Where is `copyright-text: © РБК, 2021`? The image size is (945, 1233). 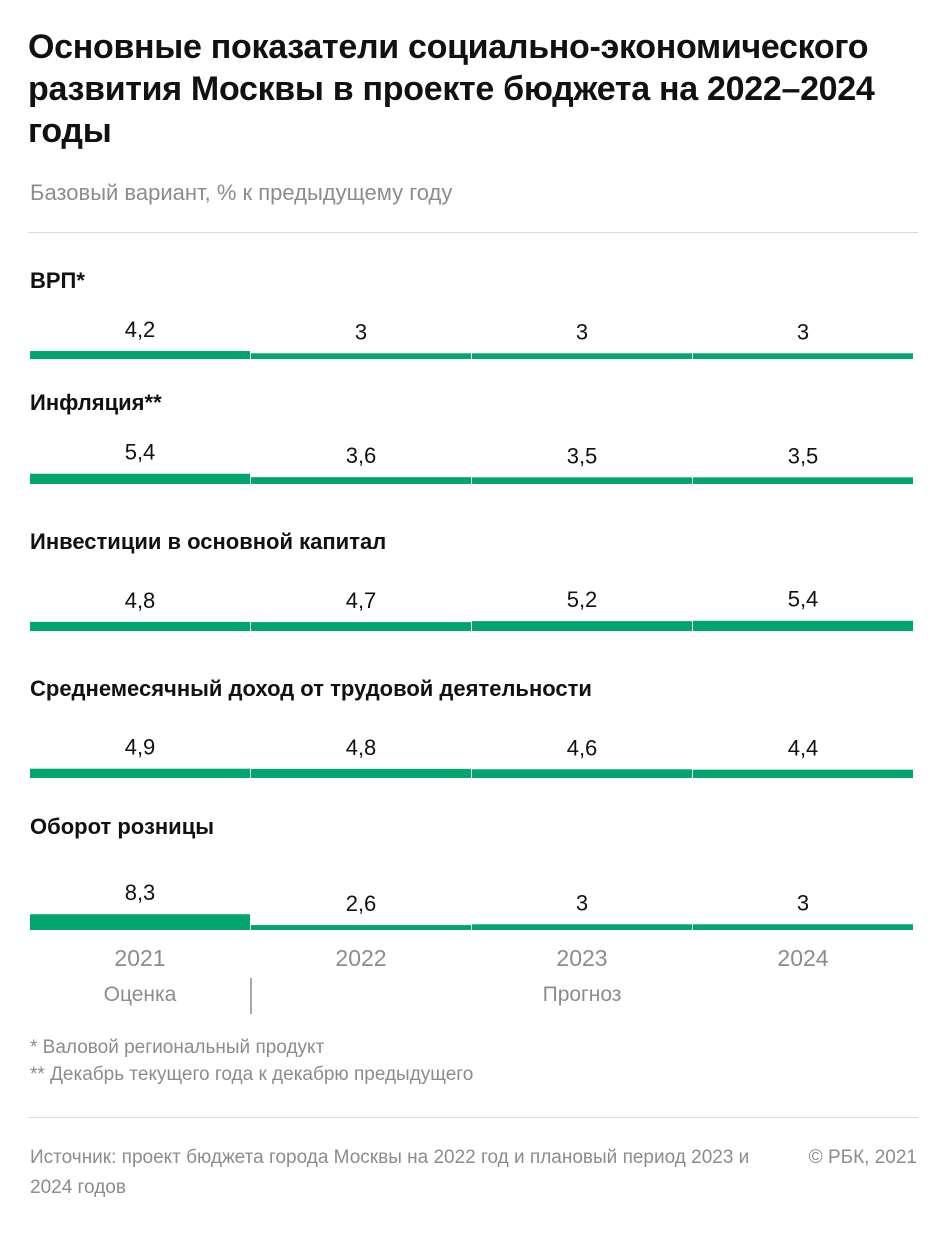
copyright-text: © РБК, 2021 is located at coordinates (862, 1157).